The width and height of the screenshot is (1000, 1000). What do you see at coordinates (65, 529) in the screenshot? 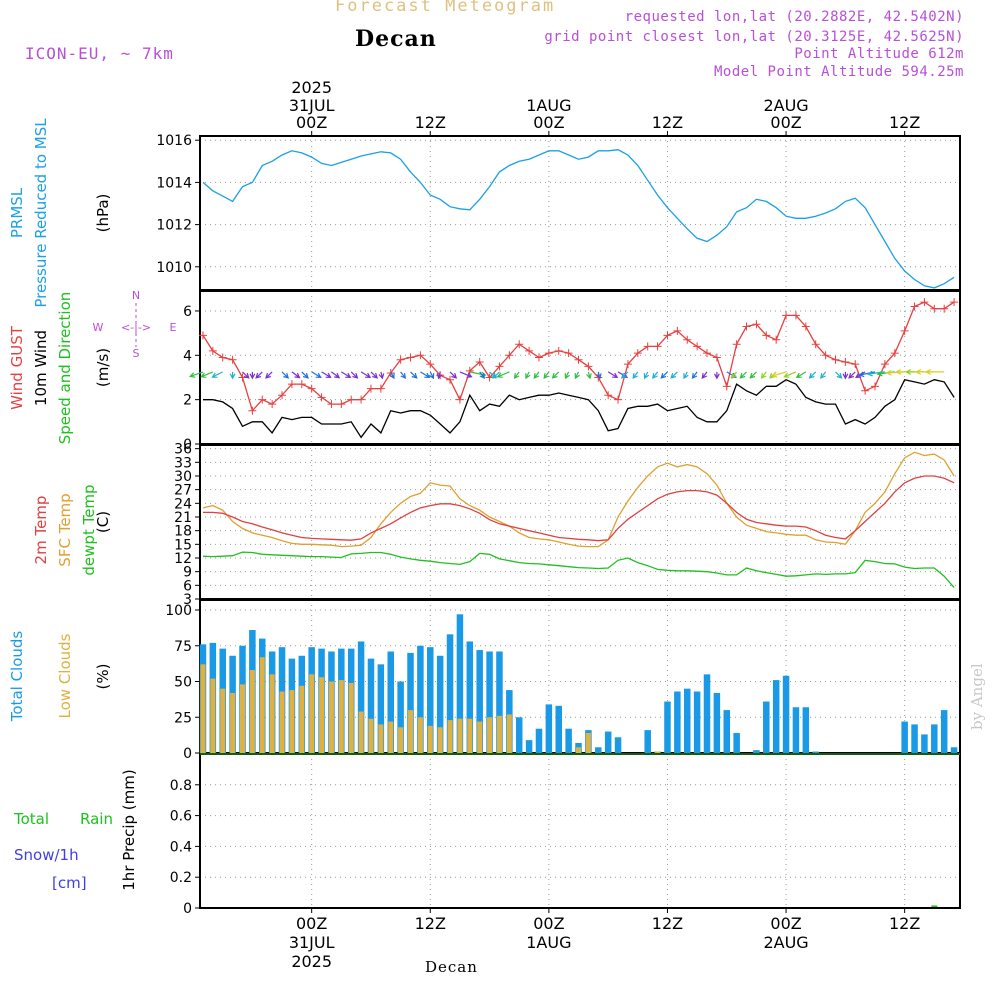
I see `sfc-title: SFC Temp` at bounding box center [65, 529].